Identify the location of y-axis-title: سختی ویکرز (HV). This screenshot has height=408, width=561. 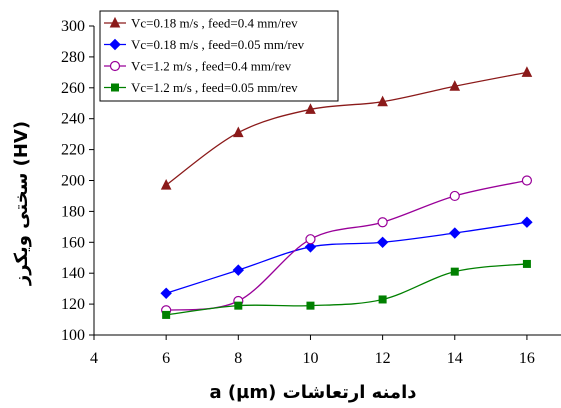
(21, 203).